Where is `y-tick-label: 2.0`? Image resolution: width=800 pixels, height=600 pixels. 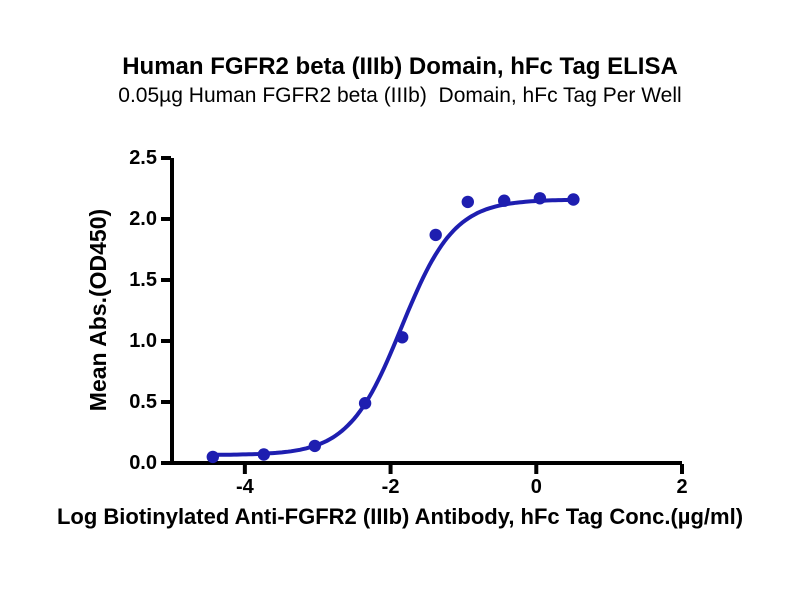 y-tick-label: 2.0 is located at coordinates (143, 219).